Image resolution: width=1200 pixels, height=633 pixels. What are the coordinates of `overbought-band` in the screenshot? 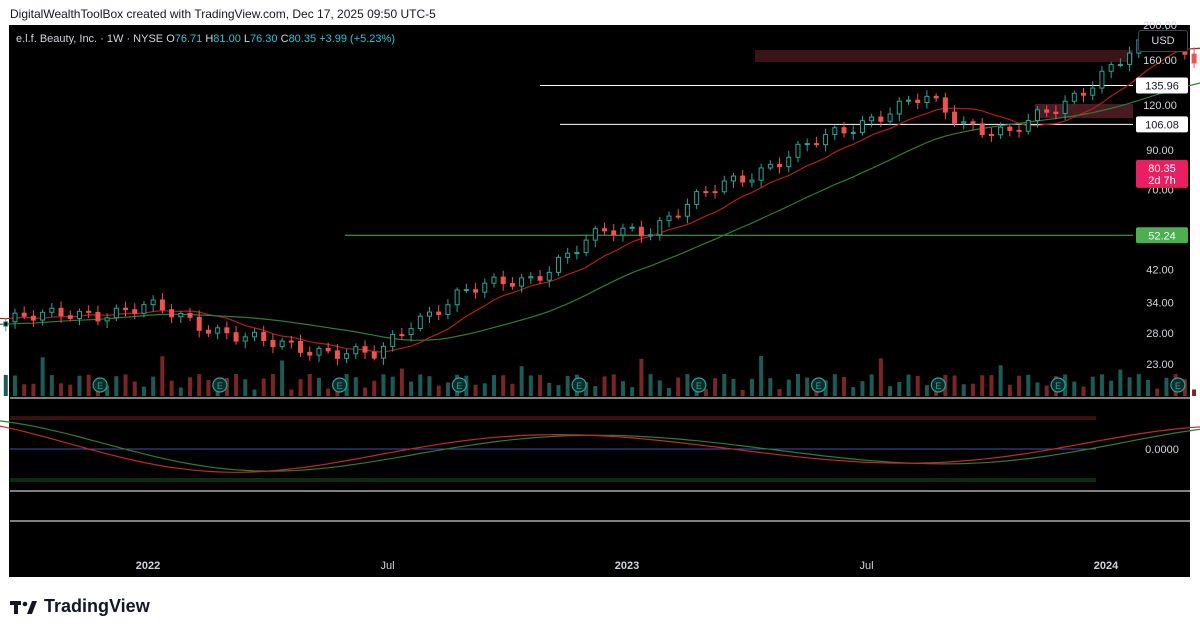 It's located at (553, 418).